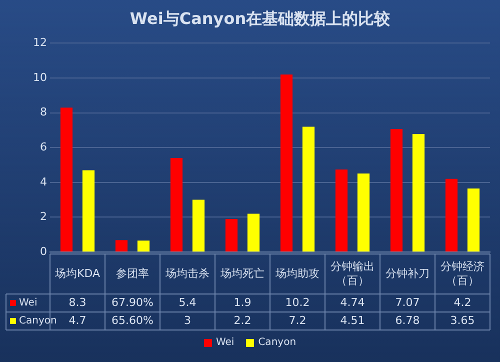 The height and width of the screenshot is (362, 500). I want to click on x-tick-label: 分钟经济（百）, so click(462, 273).